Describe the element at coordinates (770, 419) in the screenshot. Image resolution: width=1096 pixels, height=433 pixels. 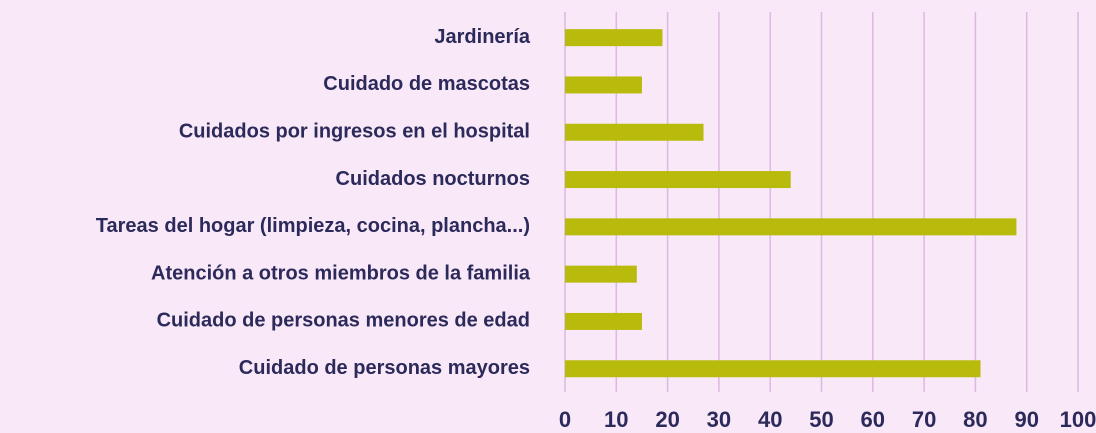
I see `x-tick-label: 40` at that location.